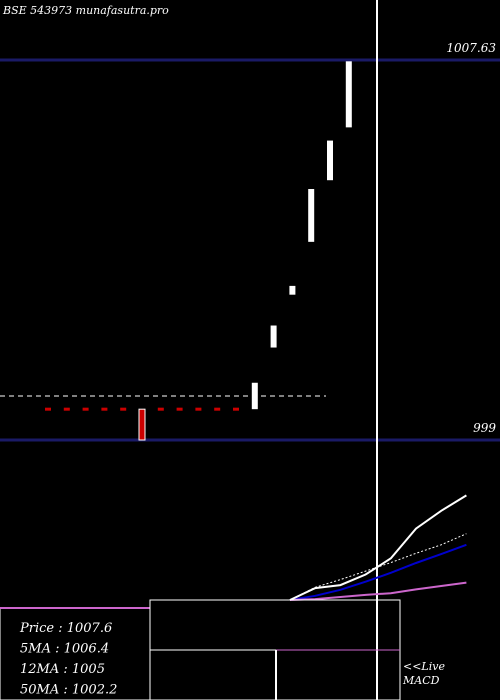  What do you see at coordinates (378, 591) in the screenshot?
I see `macd-magenta-line` at bounding box center [378, 591].